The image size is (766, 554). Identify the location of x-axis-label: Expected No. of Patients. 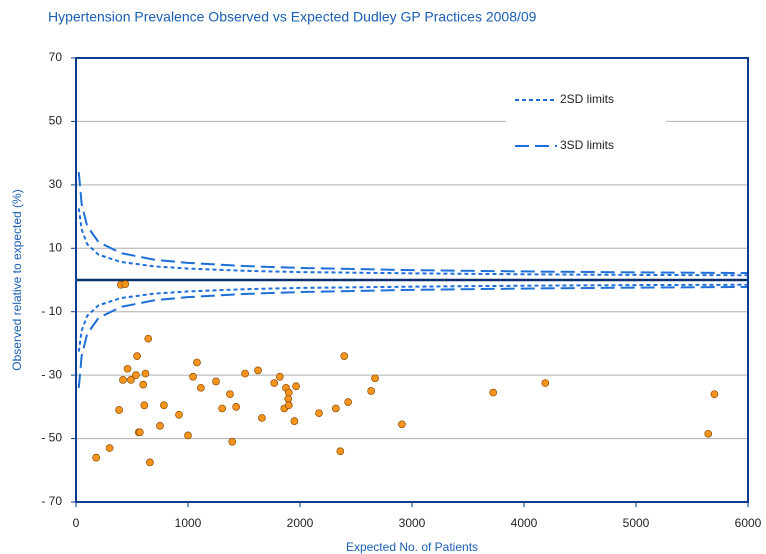
(412, 547).